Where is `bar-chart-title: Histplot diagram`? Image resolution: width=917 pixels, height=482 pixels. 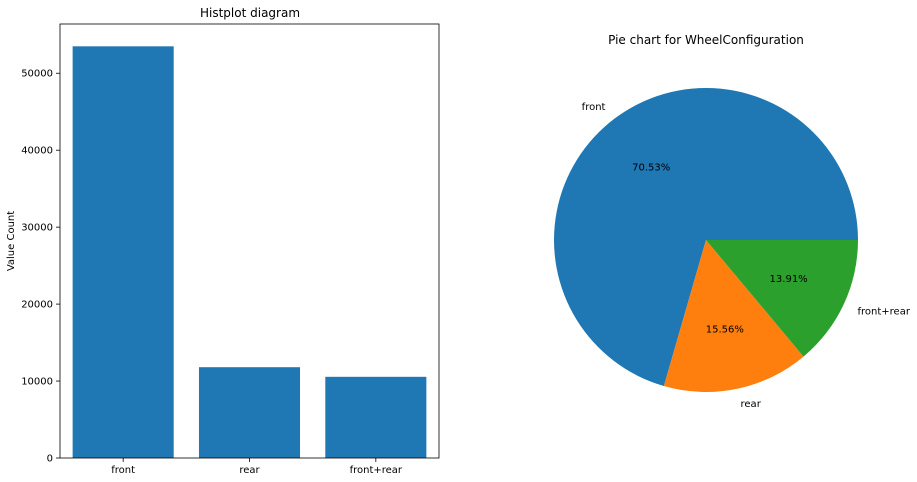
bar-chart-title: Histplot diagram is located at coordinates (250, 13).